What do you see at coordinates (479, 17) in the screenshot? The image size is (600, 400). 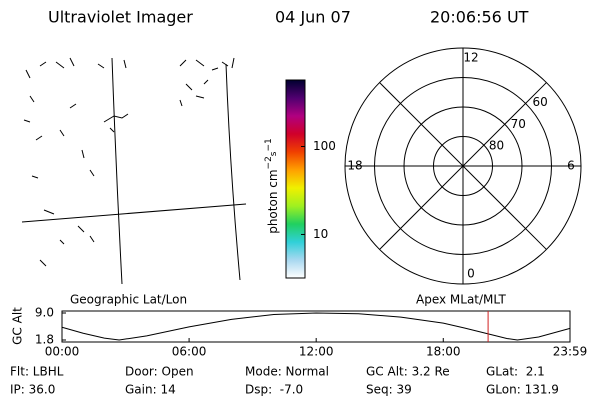 I see `time: 20:06:56 UT` at bounding box center [479, 17].